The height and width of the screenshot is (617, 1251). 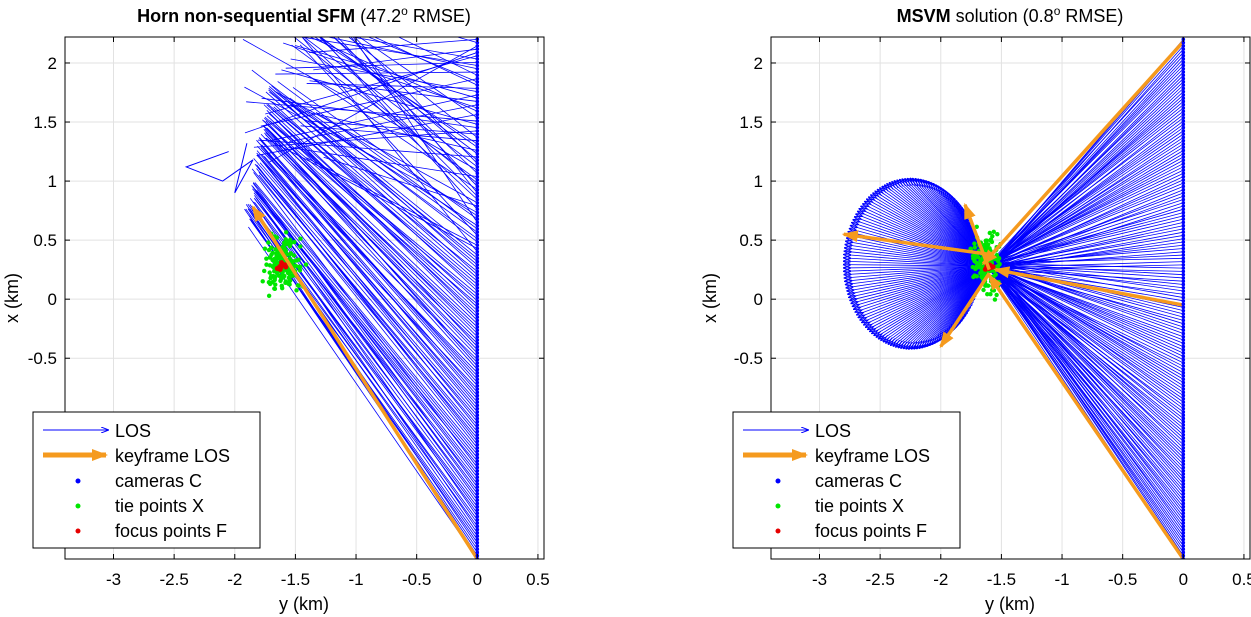 I want to click on legend-los-label: LOS, so click(x=133, y=431).